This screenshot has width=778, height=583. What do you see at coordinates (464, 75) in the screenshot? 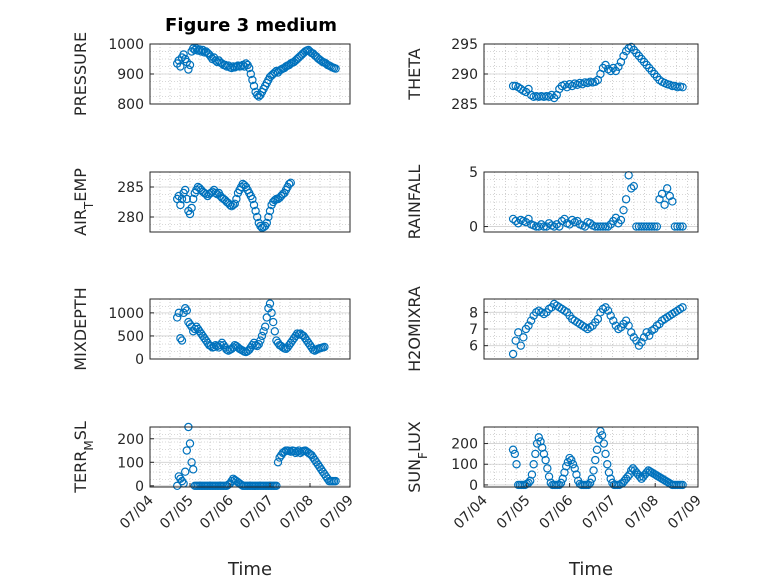
I see `y-tick-label: 290` at bounding box center [464, 75].